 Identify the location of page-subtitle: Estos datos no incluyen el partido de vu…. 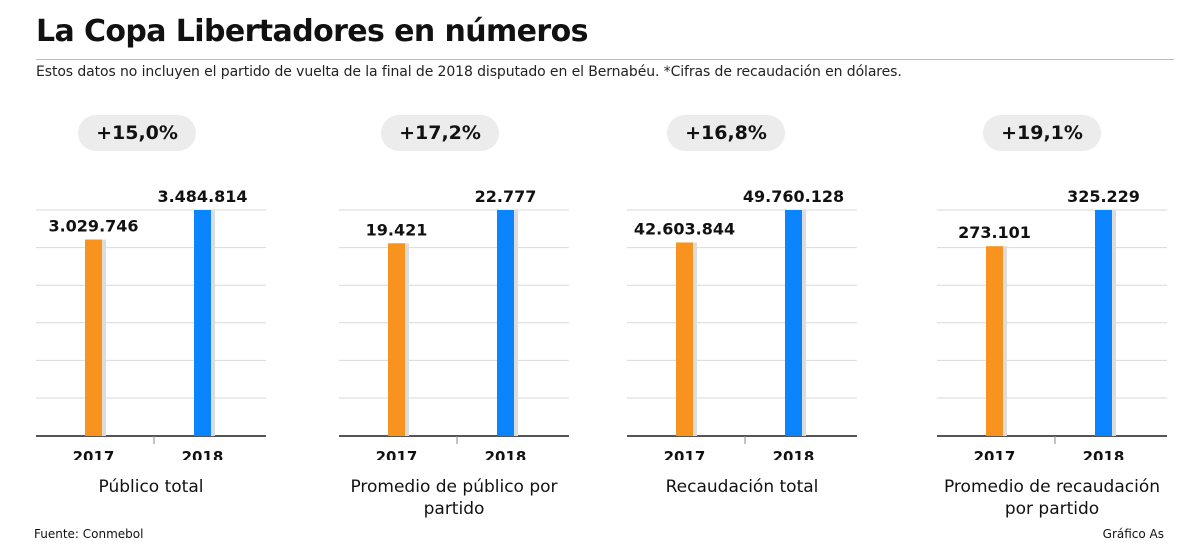
(469, 72).